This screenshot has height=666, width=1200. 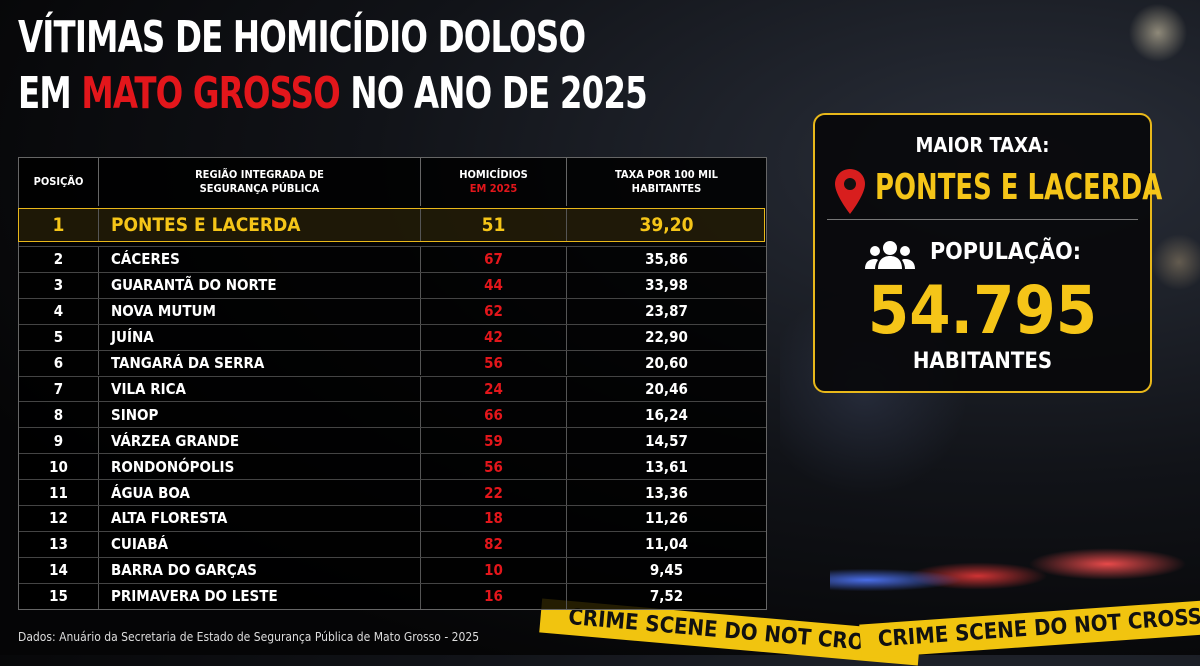 I want to click on table-row: 2 CÁCERES 67 35,86, so click(x=392, y=259).